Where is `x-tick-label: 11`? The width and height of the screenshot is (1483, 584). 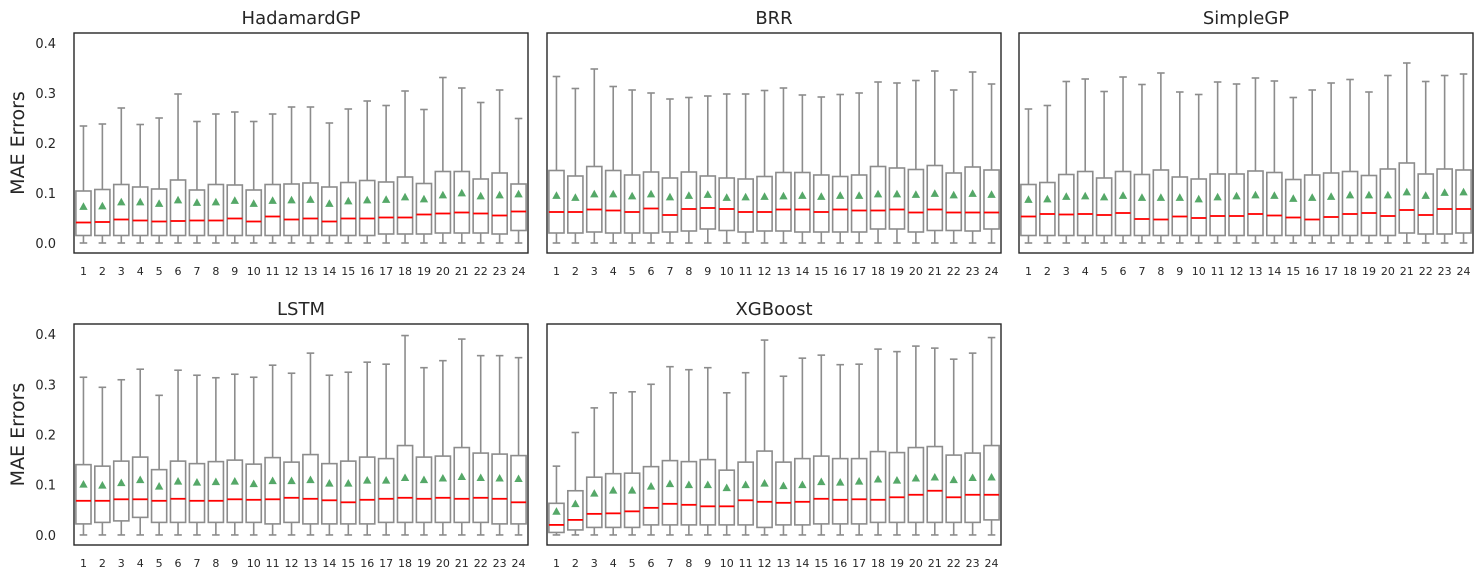 x-tick-label: 11 is located at coordinates (746, 563).